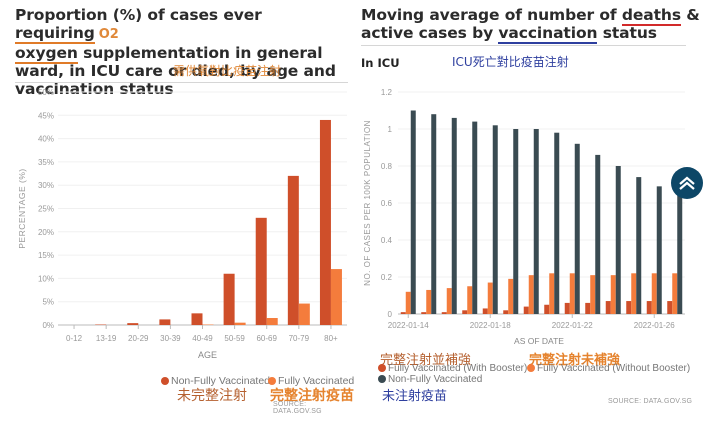 This screenshot has height=443, width=720. I want to click on y-tick-label: 0.2, so click(387, 277).